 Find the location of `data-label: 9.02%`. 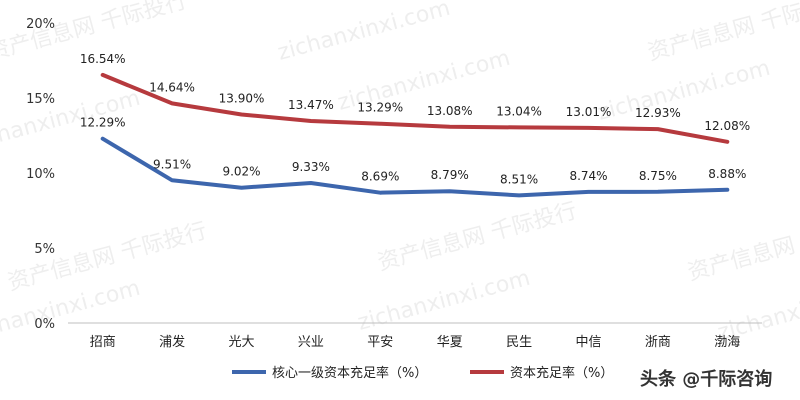

data-label: 9.02% is located at coordinates (241, 172).